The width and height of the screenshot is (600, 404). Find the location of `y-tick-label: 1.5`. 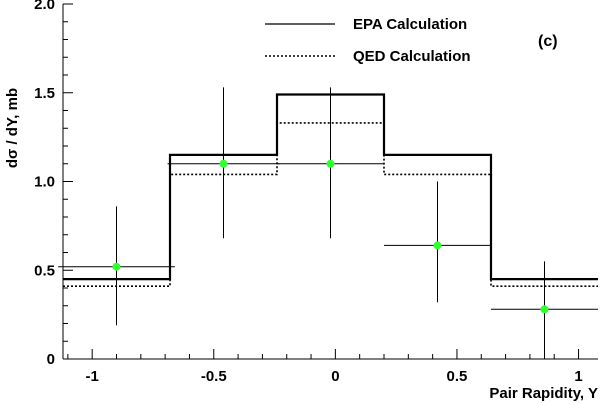

y-tick-label: 1.5 is located at coordinates (44, 93).